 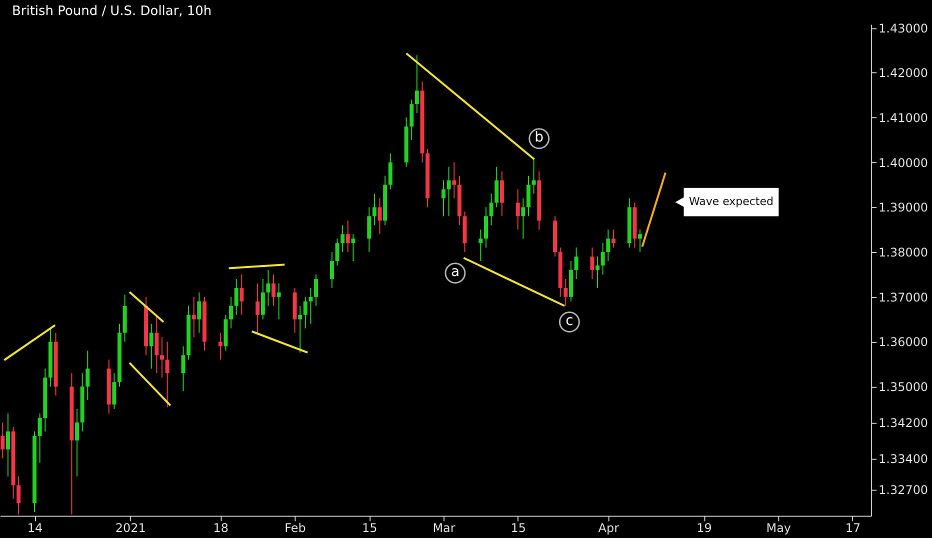 What do you see at coordinates (903, 163) in the screenshot?
I see `y-tick-label: 1.40000` at bounding box center [903, 163].